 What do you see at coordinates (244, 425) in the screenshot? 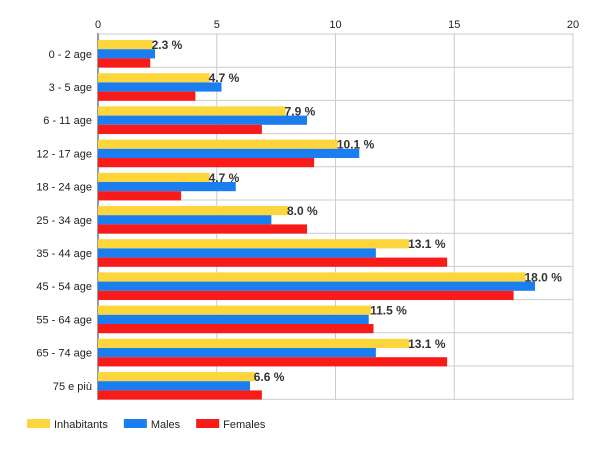
I see `legend-label: Females` at bounding box center [244, 425].